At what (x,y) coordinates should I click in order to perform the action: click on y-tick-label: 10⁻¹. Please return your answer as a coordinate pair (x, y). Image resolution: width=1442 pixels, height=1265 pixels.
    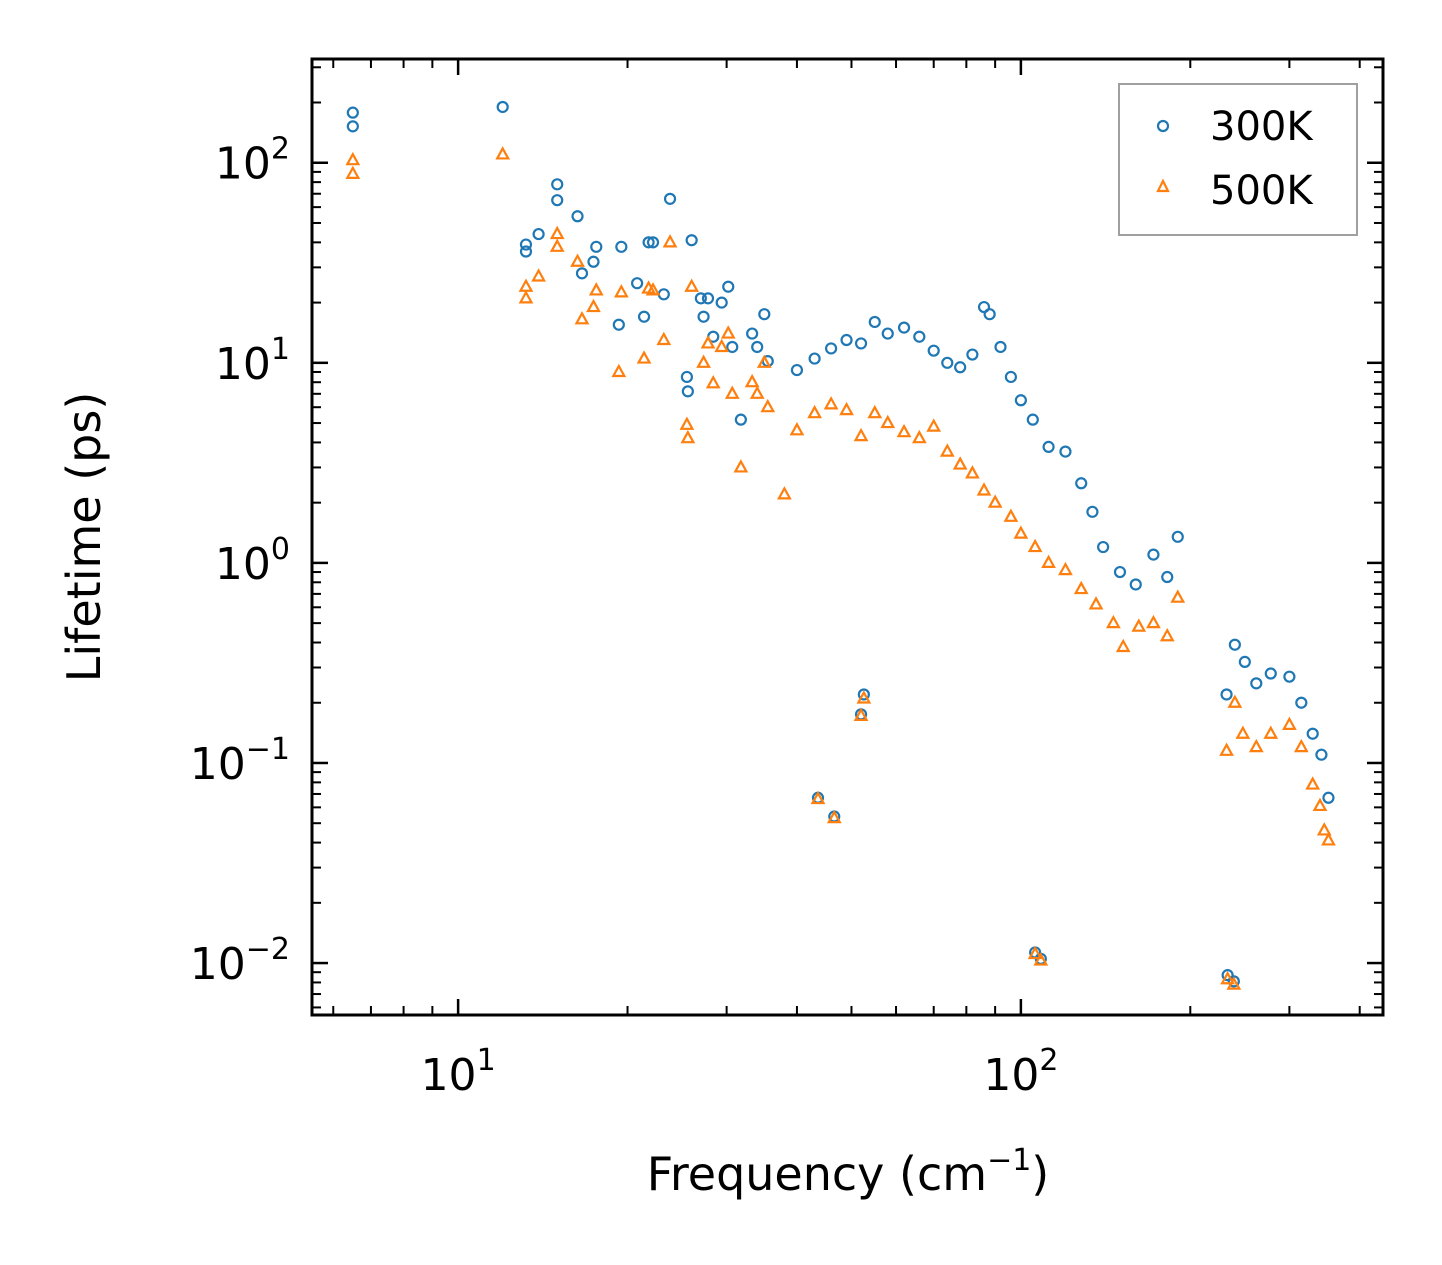
    Looking at the image, I should click on (240, 761).